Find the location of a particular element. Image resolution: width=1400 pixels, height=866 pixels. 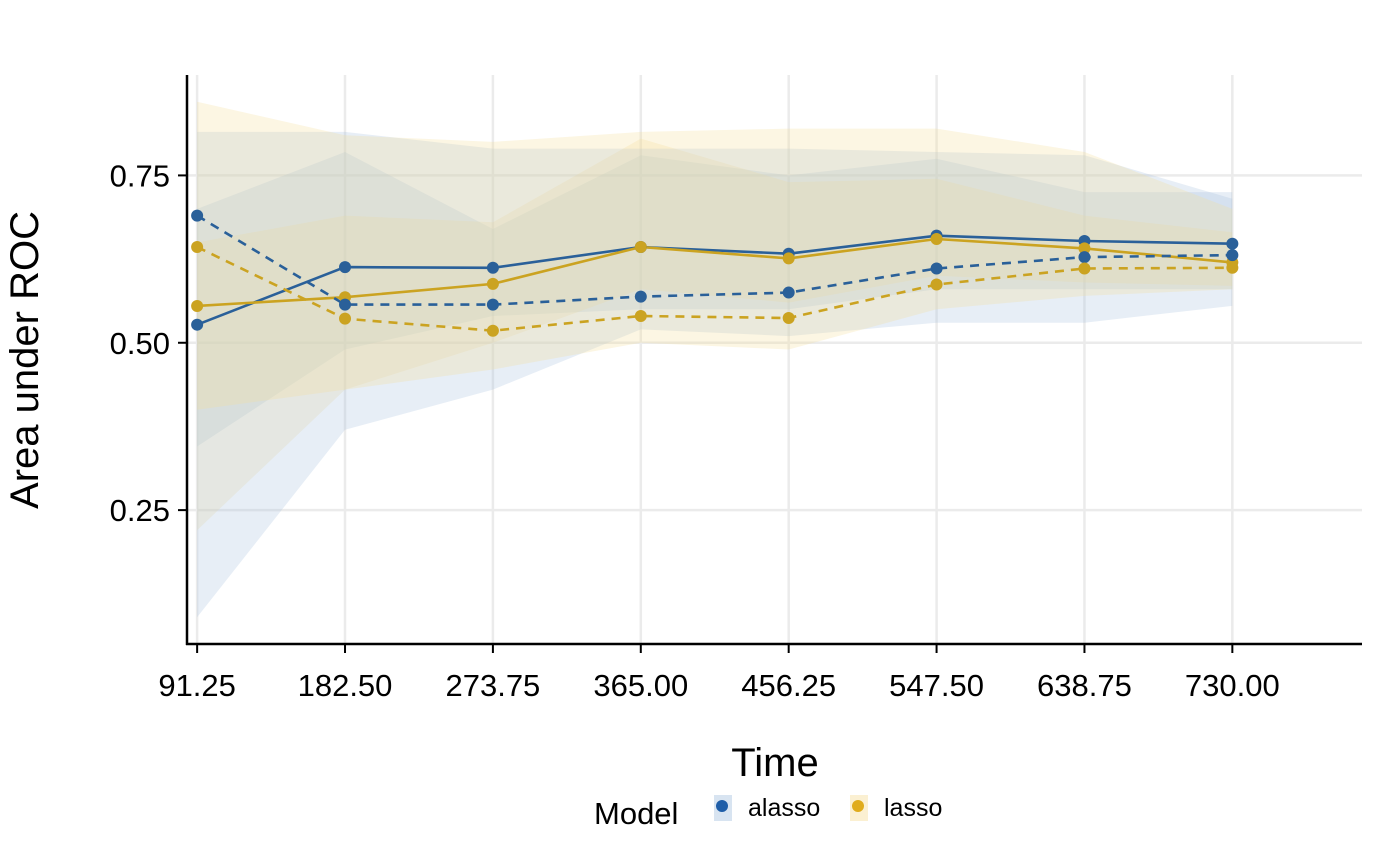

x-axis-title: Time is located at coordinates (774, 763).